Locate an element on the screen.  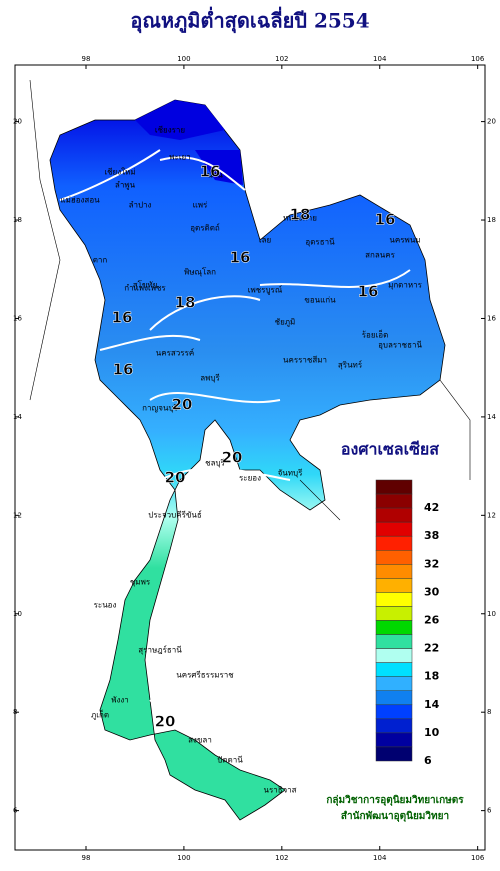
place-name: แพร่ is located at coordinates (200, 205).